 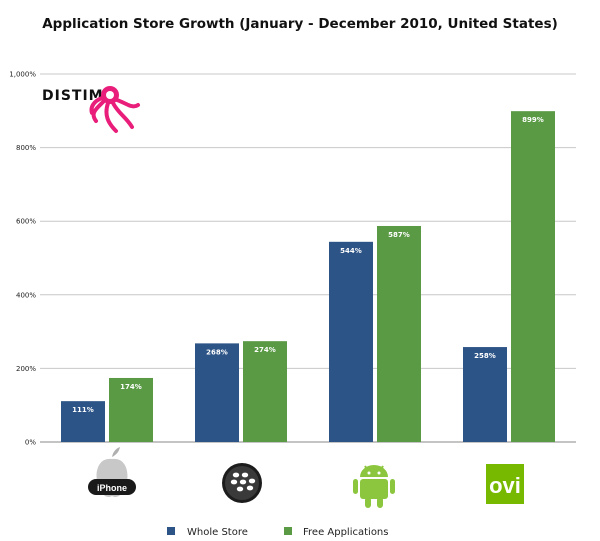 What do you see at coordinates (22, 75) in the screenshot?
I see `y-tick-label: 1,000%` at bounding box center [22, 75].